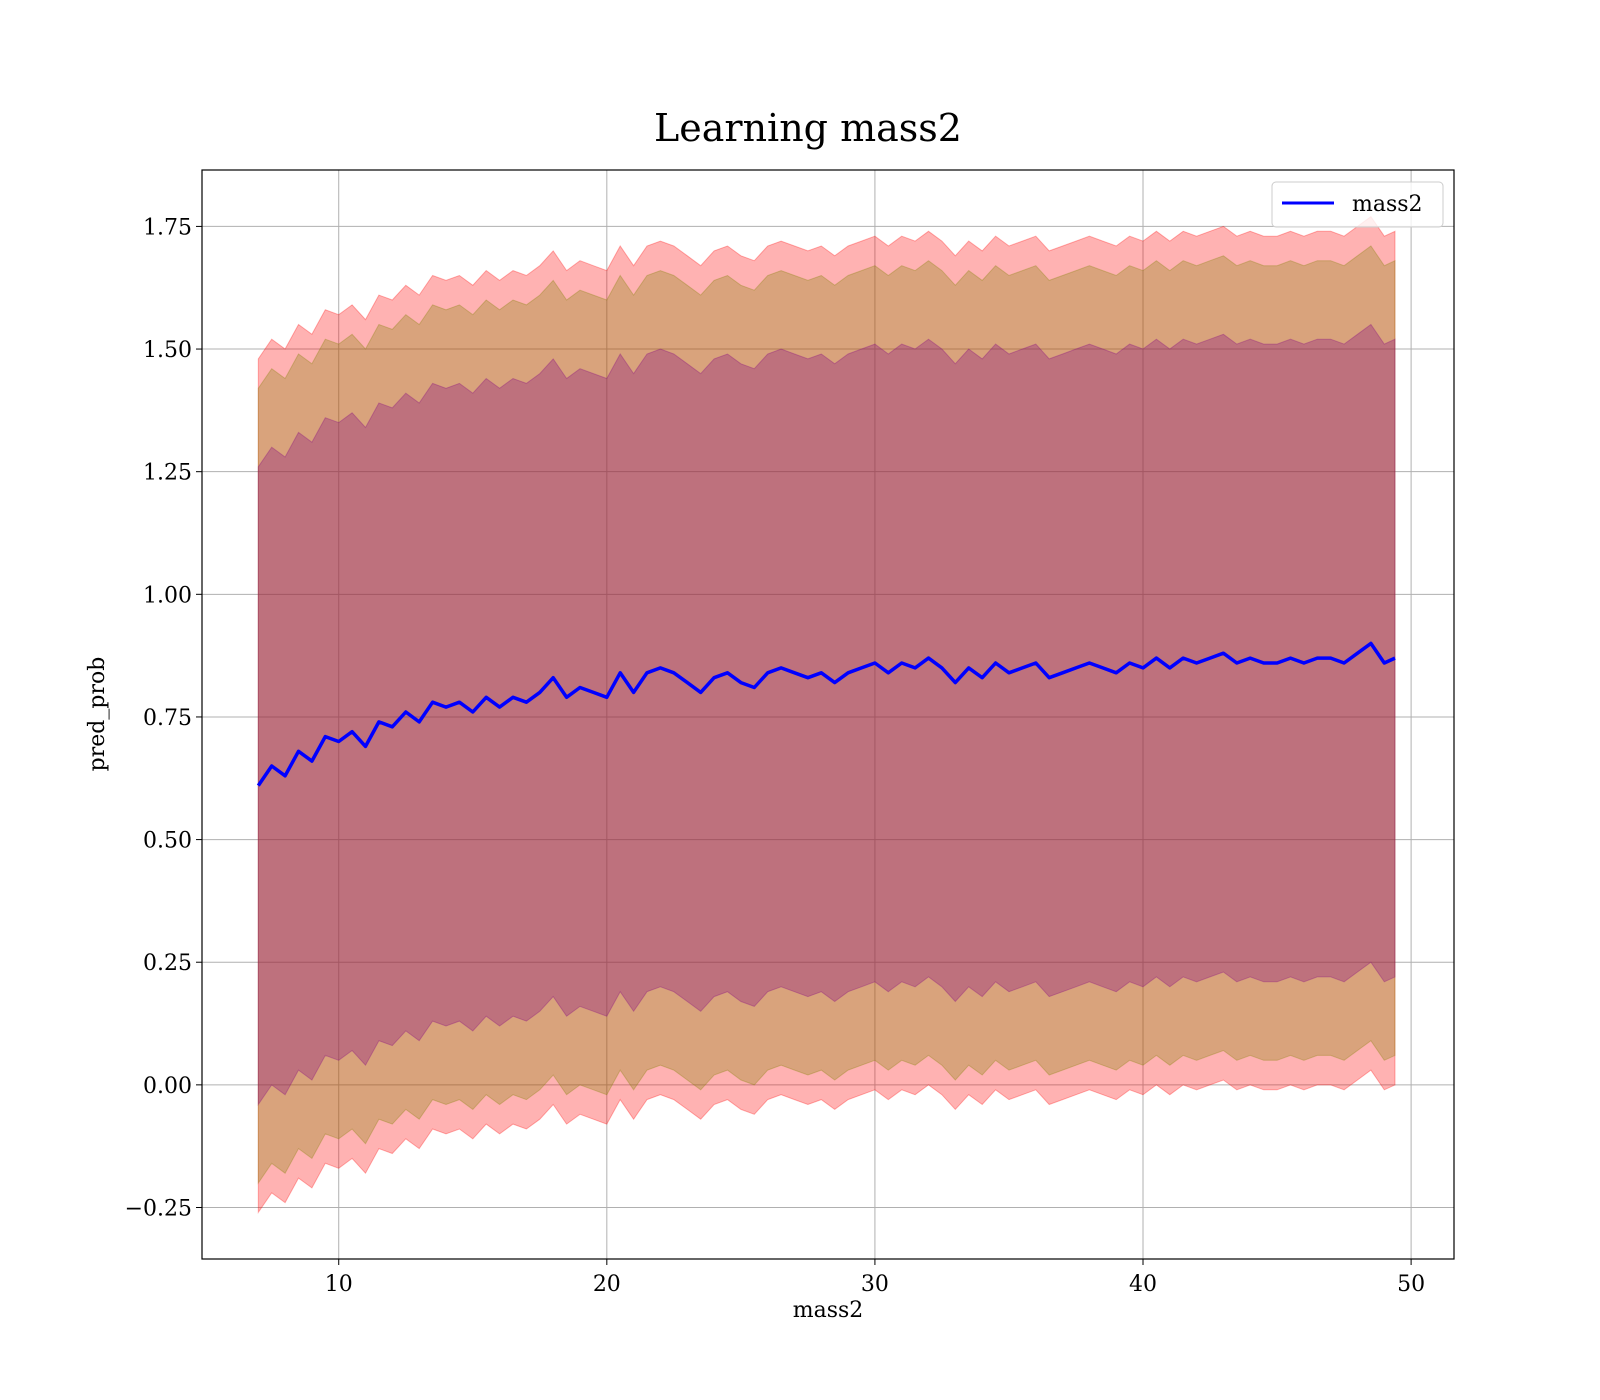 Image resolution: width=1600 pixels, height=1400 pixels. What do you see at coordinates (167, 718) in the screenshot?
I see `y-tick-label: 0.75` at bounding box center [167, 718].